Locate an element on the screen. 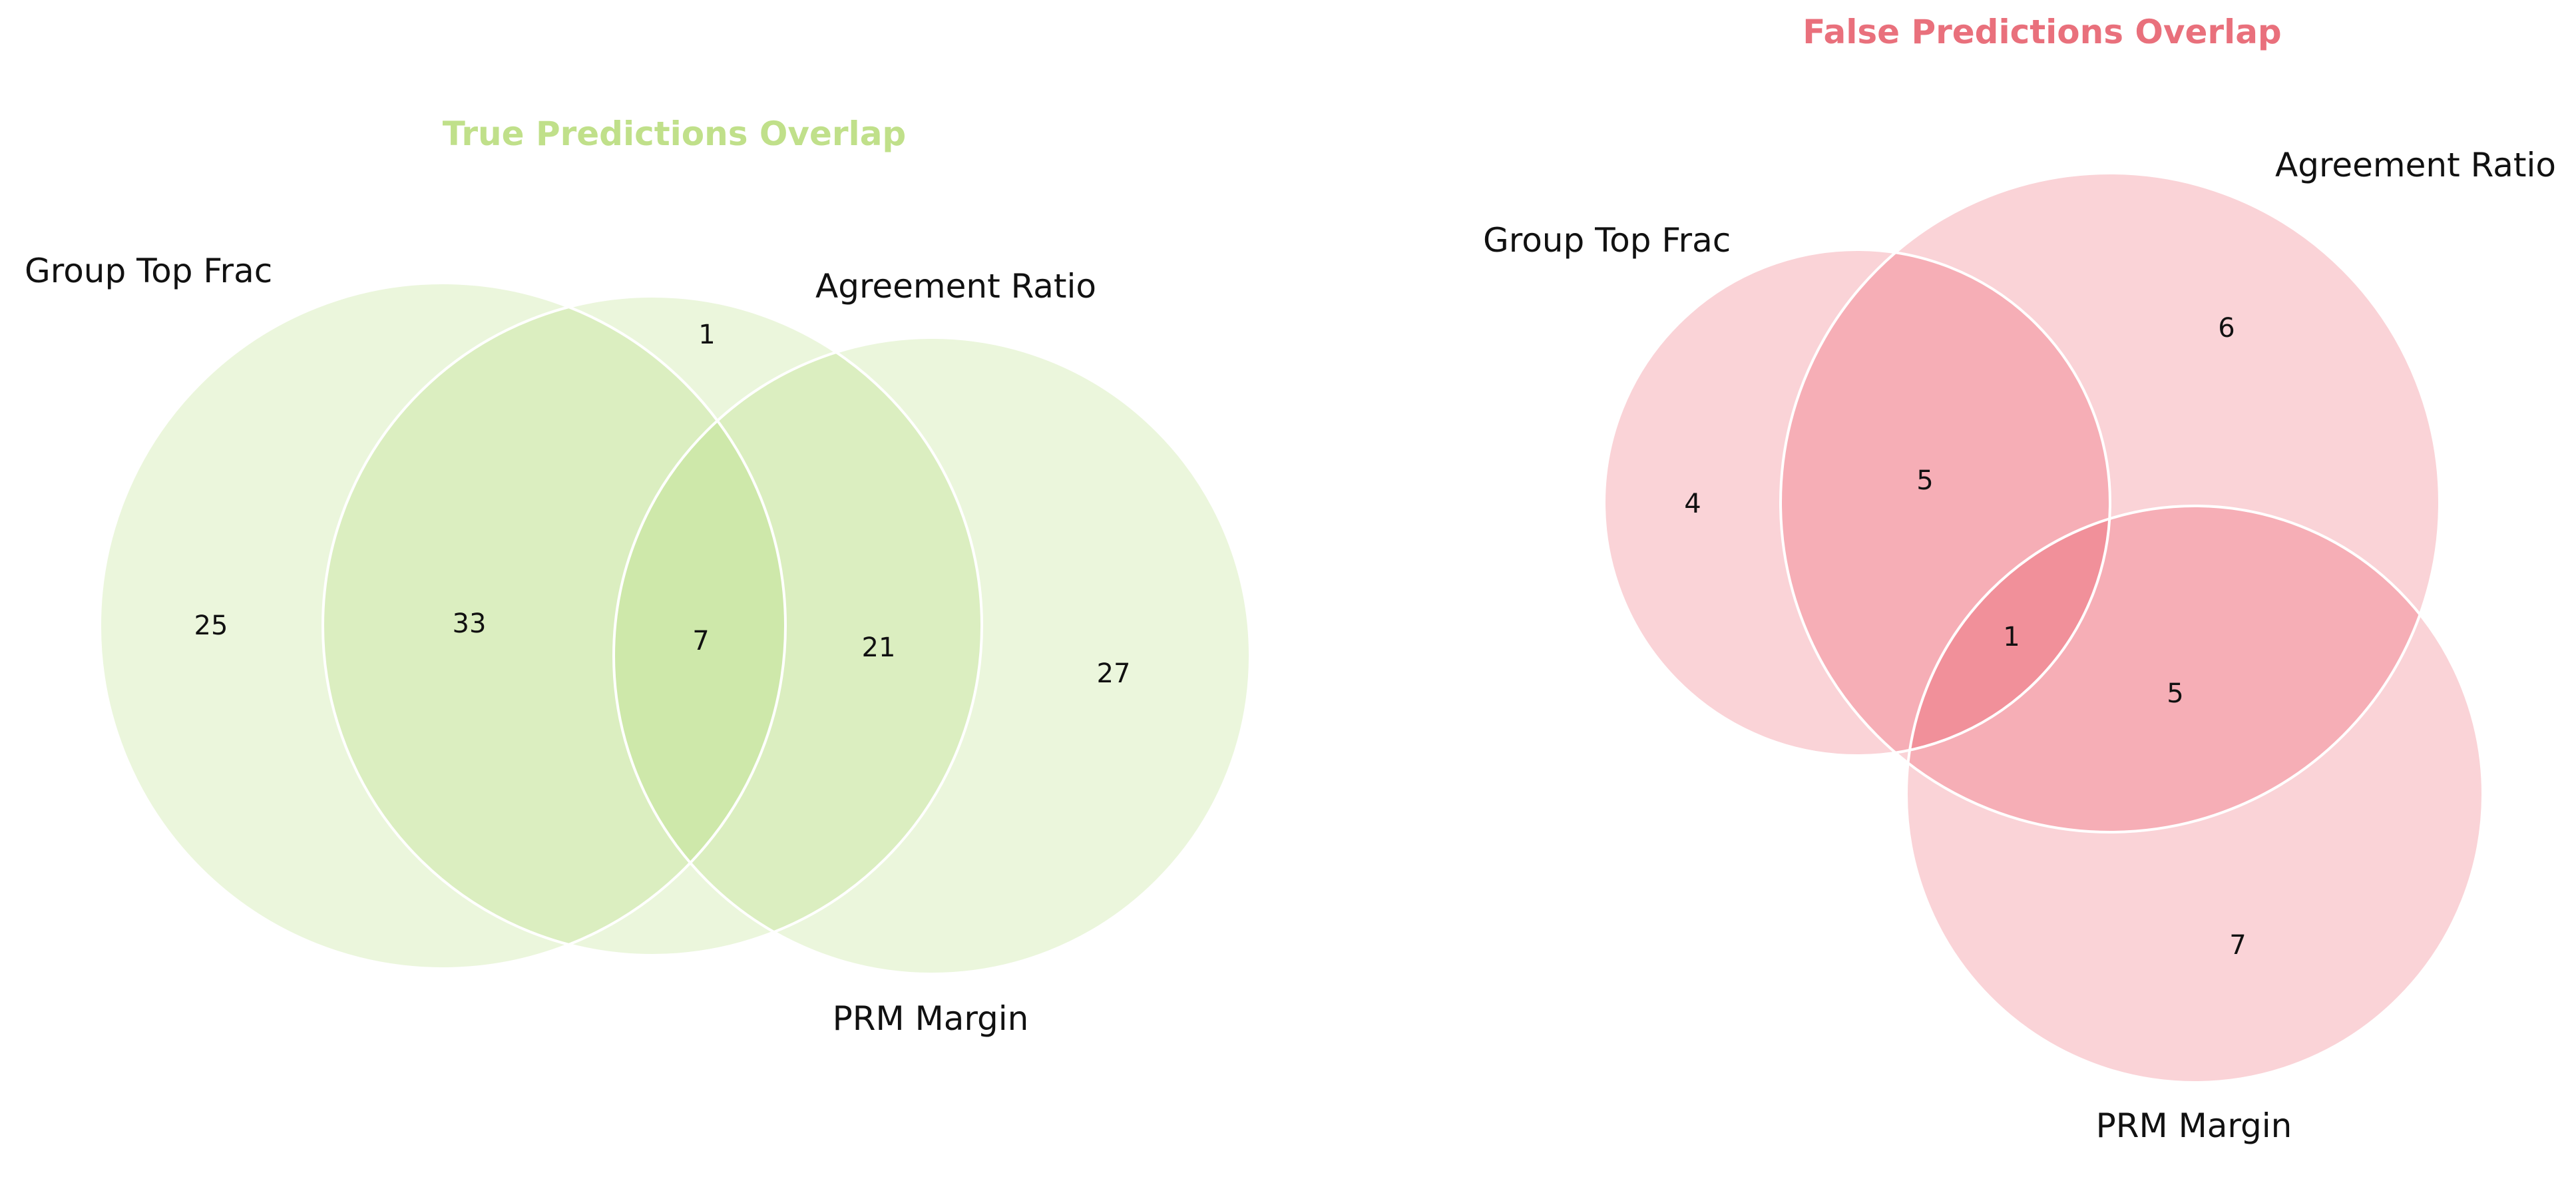 Image resolution: width=2576 pixels, height=1177 pixels. true-outline-b is located at coordinates (652, 626).